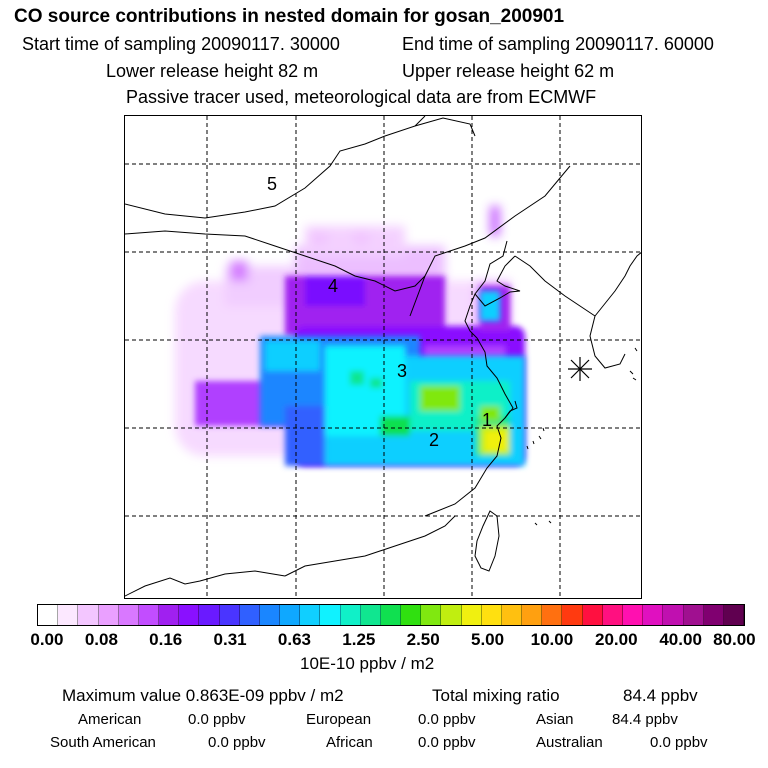 The width and height of the screenshot is (768, 768). Describe the element at coordinates (496, 695) in the screenshot. I see `total-mixing-label: Total mixing ratio` at that location.